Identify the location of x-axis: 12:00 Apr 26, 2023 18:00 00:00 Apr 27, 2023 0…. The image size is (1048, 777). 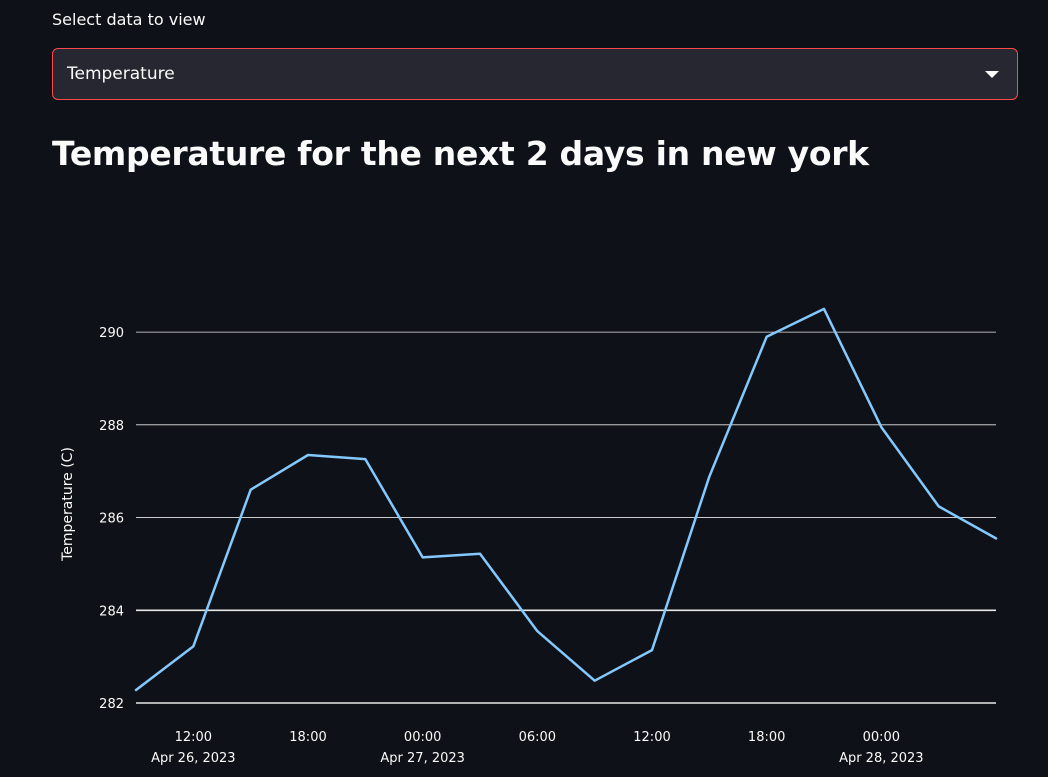
(537, 748).